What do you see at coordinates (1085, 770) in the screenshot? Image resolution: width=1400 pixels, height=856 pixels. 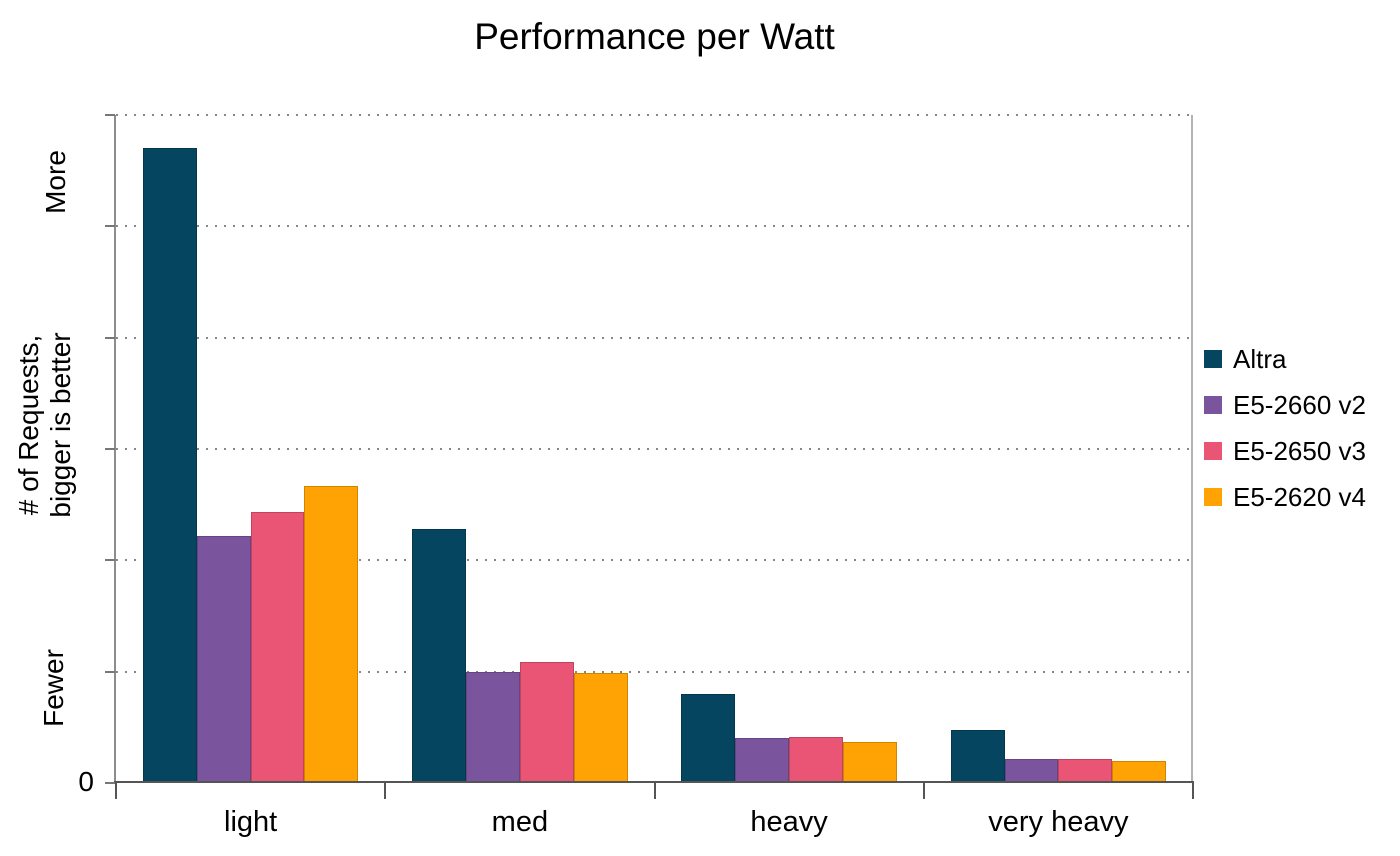 I see `bar-e5-2650-v3-very-heavy` at bounding box center [1085, 770].